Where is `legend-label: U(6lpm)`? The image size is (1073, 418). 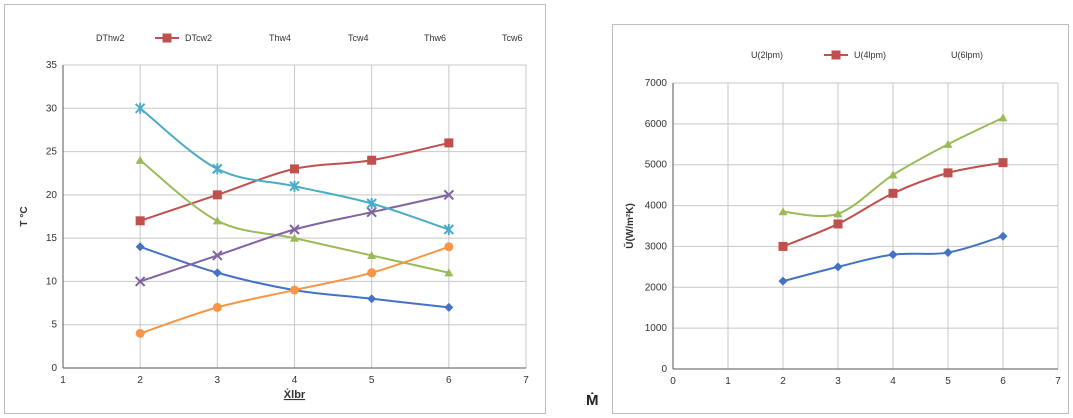 legend-label: U(6lpm) is located at coordinates (967, 55).